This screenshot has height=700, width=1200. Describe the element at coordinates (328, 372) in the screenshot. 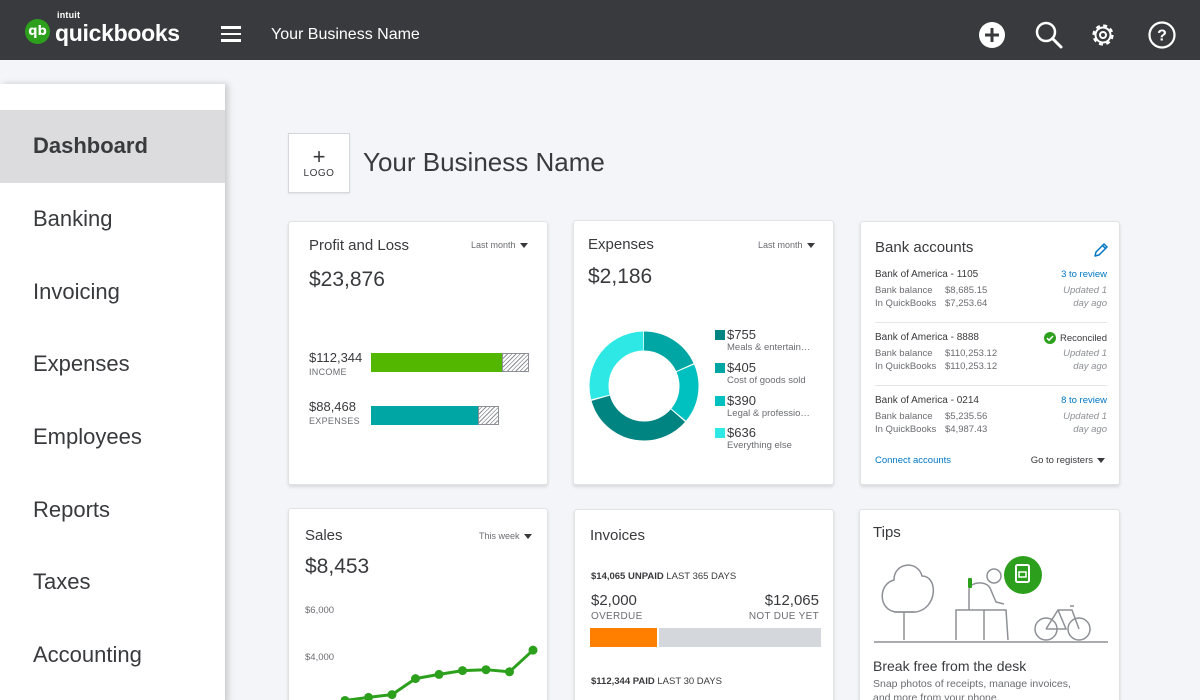

I see `income-label: INCOME` at that location.